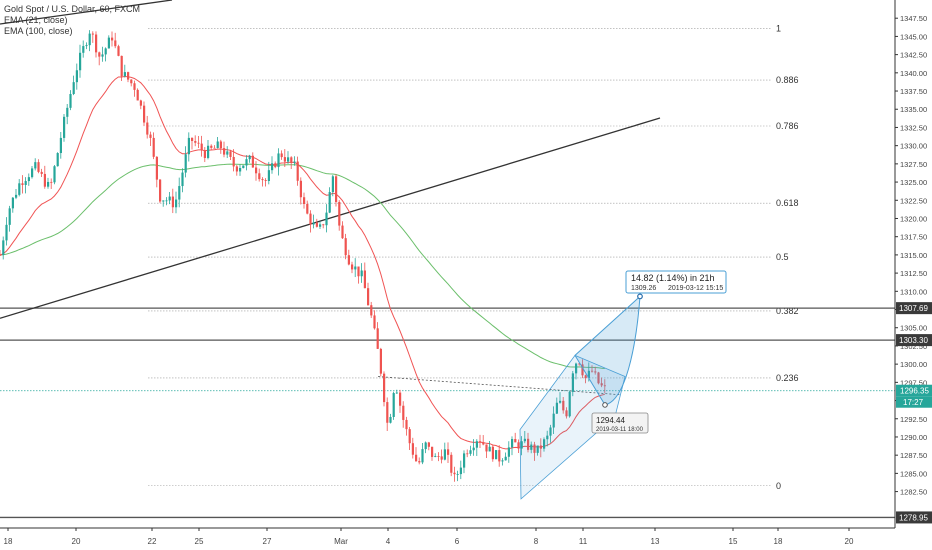 The height and width of the screenshot is (550, 932). I want to click on countdown-box, so click(914, 402).